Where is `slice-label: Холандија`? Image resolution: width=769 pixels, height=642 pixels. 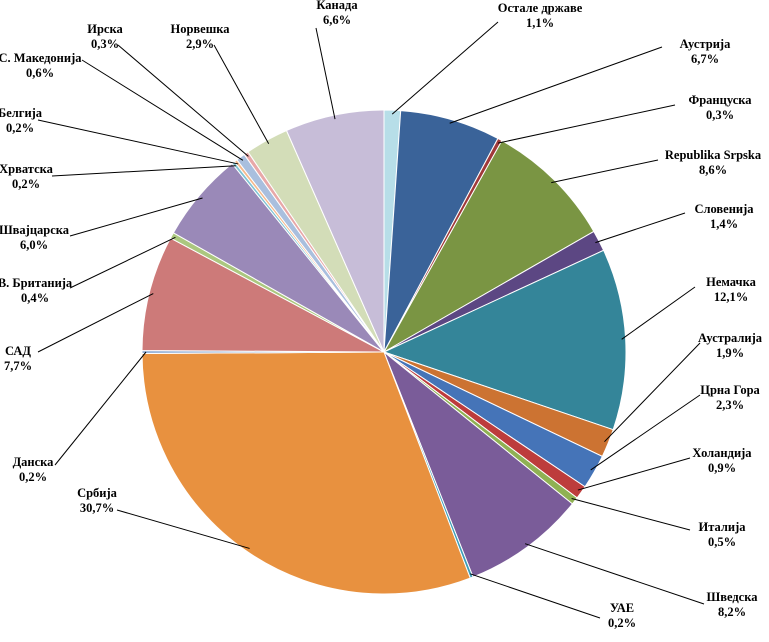 slice-label: Холандија is located at coordinates (722, 453).